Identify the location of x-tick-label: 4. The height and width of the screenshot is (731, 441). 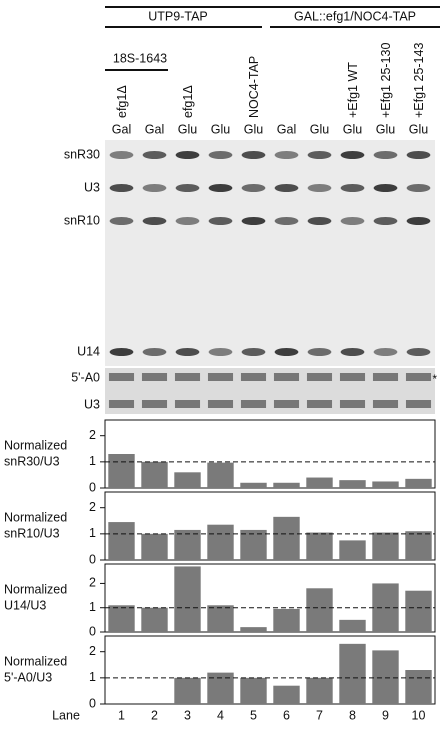
(220, 715).